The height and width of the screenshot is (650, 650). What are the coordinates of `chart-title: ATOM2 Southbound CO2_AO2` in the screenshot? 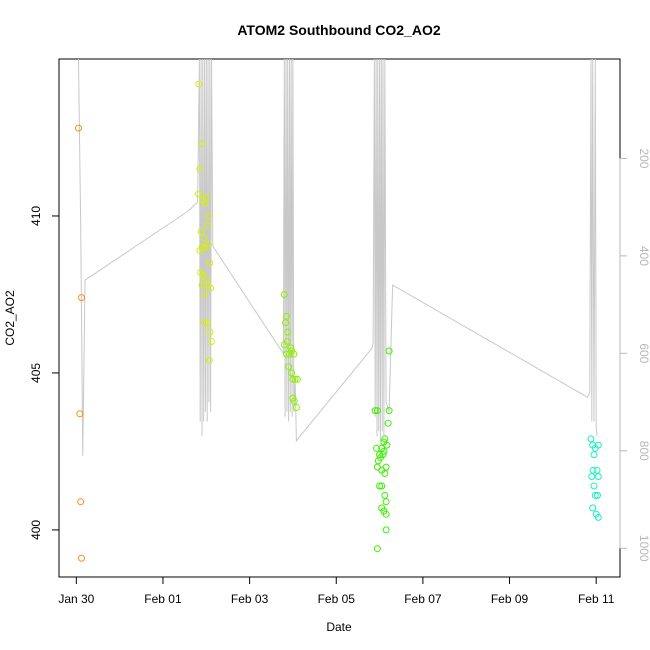 It's located at (338, 30).